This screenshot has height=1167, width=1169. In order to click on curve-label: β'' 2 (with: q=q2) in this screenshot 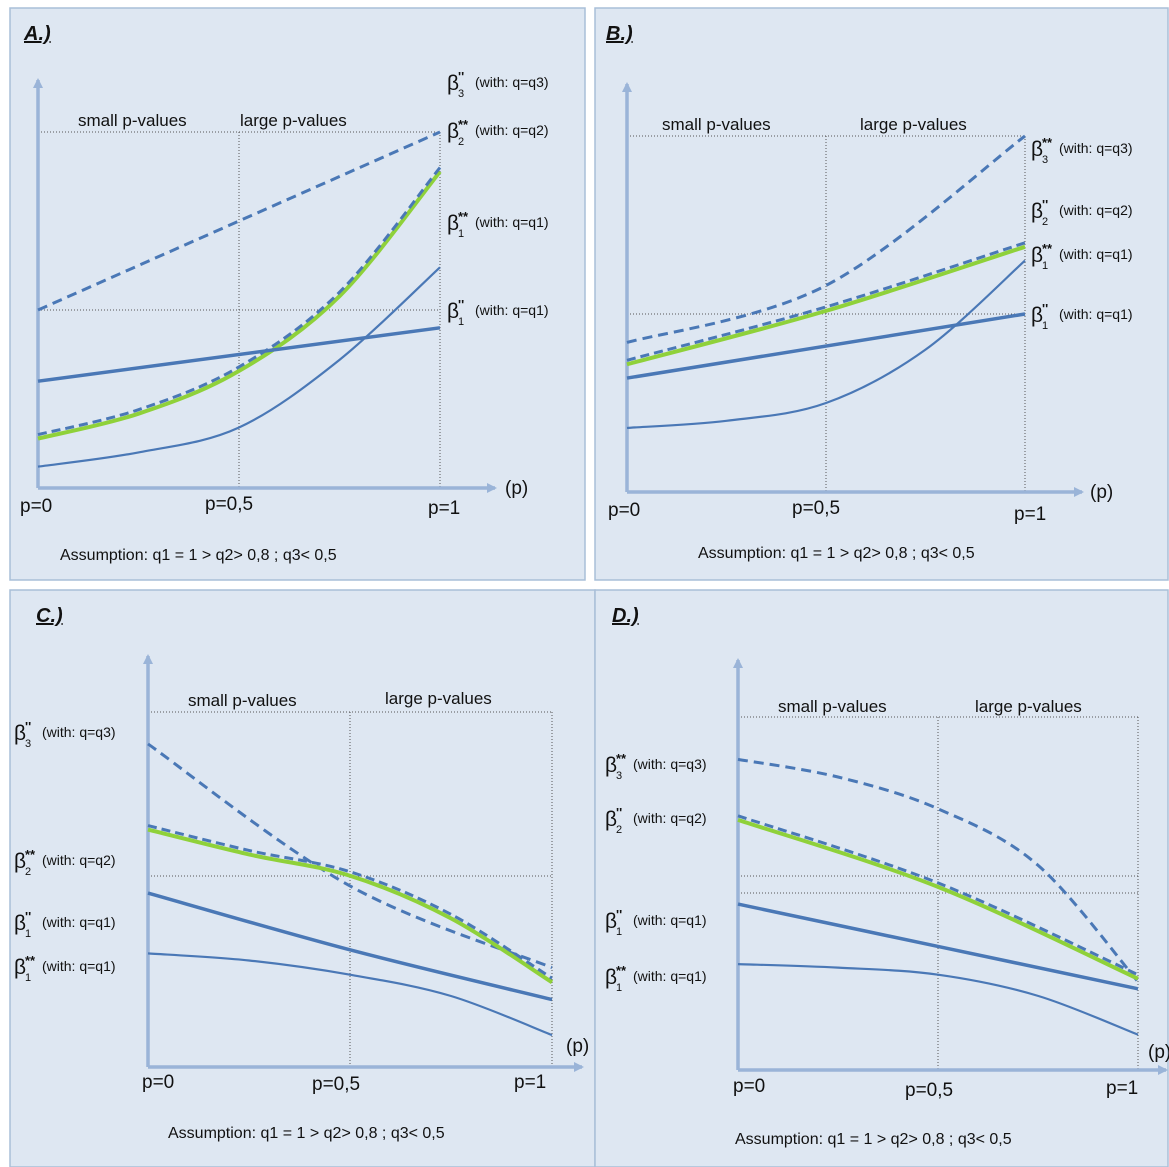, I will do `click(656, 820)`.